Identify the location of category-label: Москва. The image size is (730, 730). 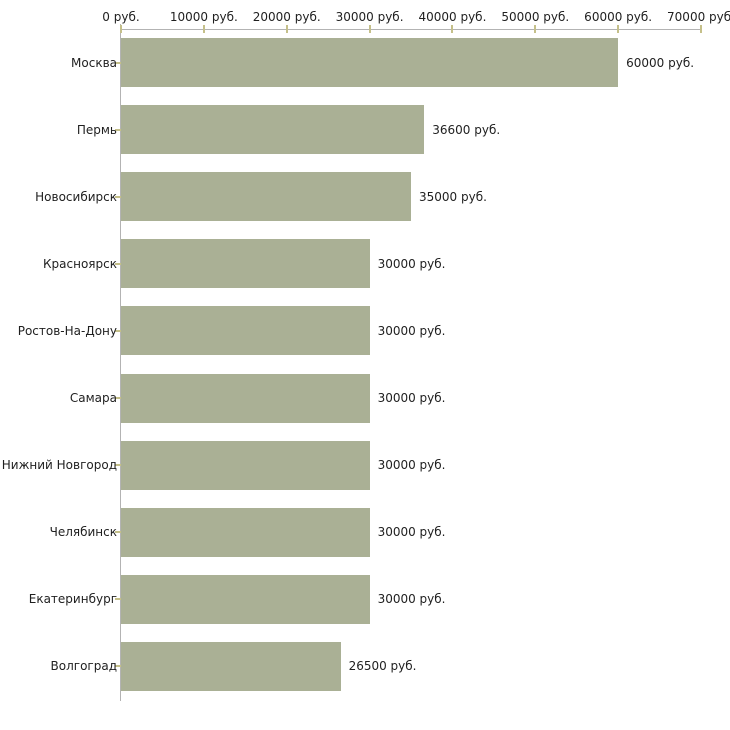
(94, 62).